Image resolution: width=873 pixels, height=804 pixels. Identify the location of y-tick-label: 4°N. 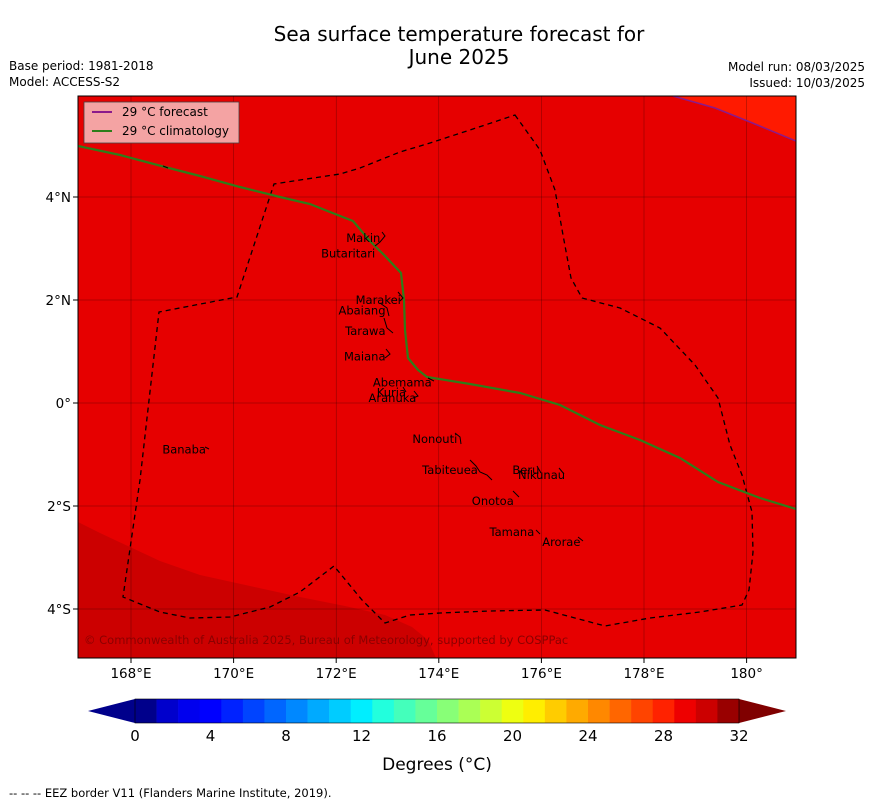
(58, 198).